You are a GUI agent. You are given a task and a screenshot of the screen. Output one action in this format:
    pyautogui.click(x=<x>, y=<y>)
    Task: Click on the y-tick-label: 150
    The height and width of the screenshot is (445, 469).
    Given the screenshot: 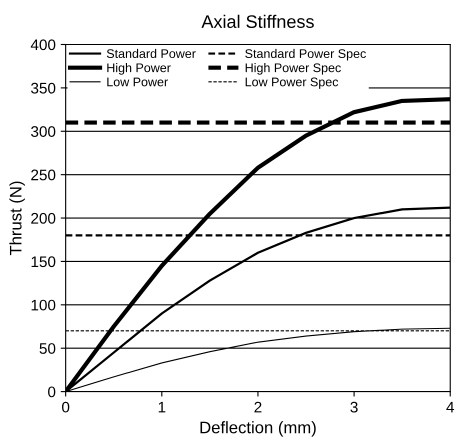 What is the action you would take?
    pyautogui.click(x=44, y=262)
    